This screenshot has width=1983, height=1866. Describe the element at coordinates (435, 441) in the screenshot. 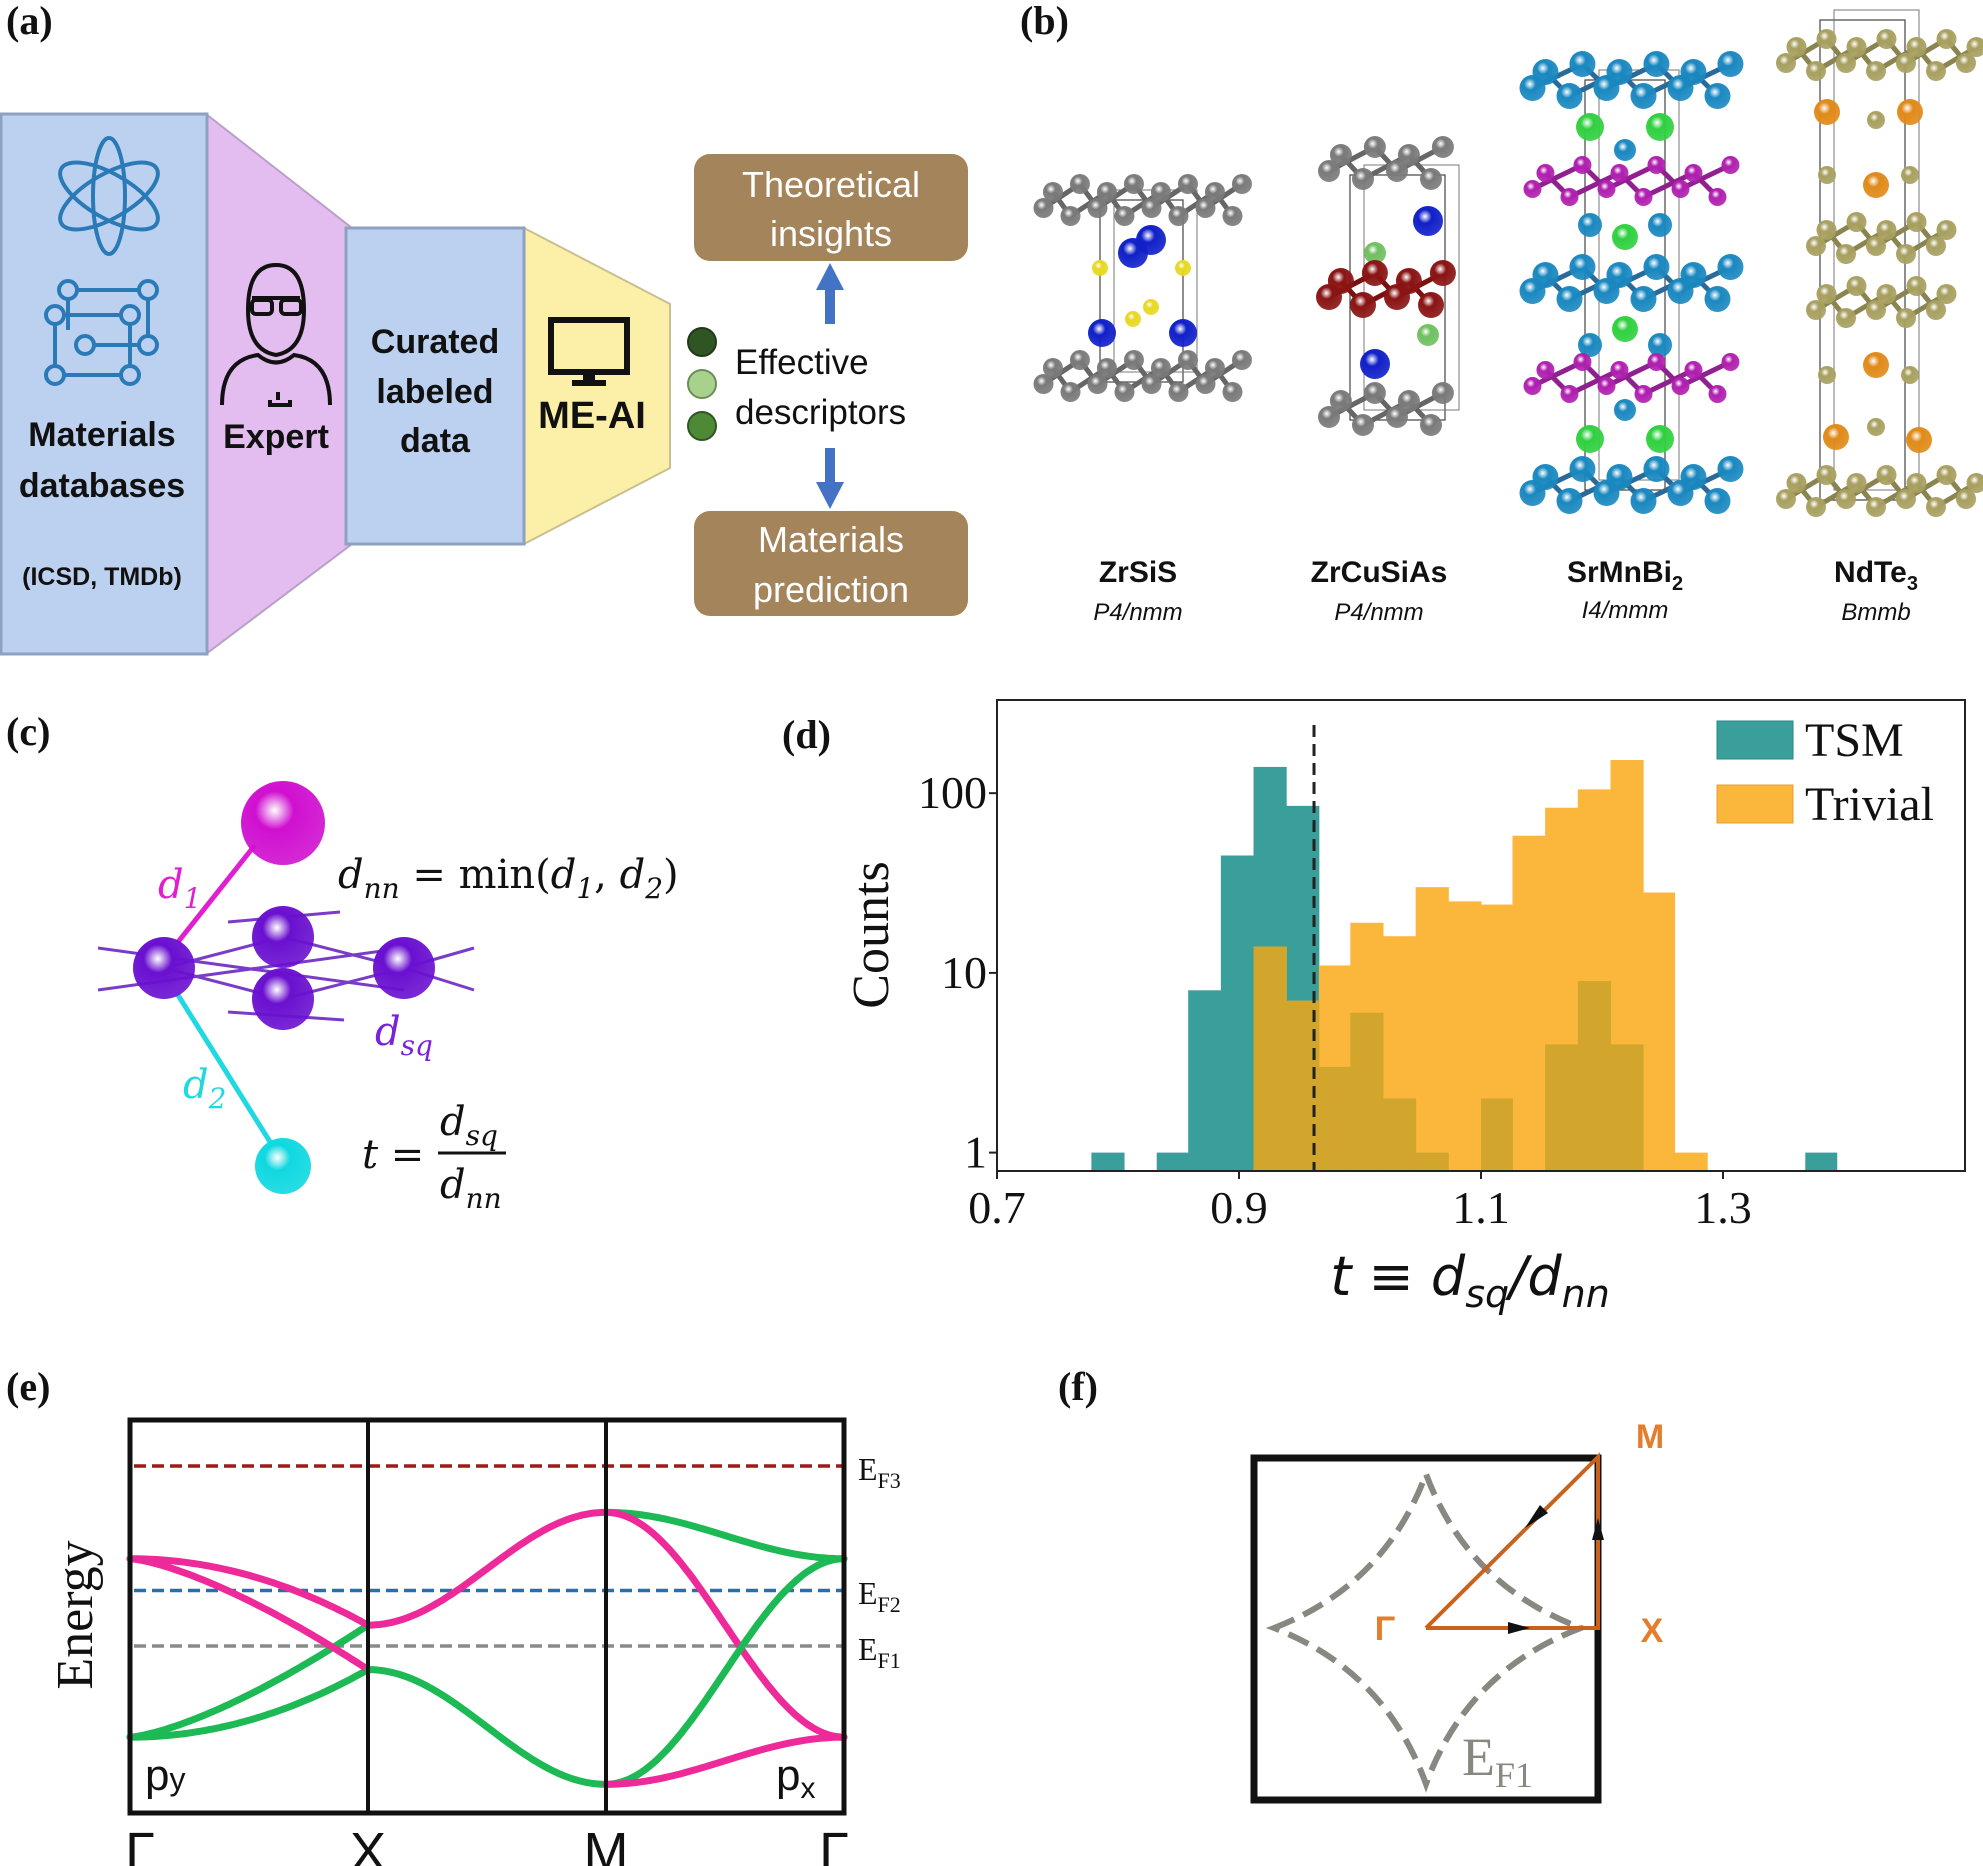

I see `curated-label-3: data` at that location.